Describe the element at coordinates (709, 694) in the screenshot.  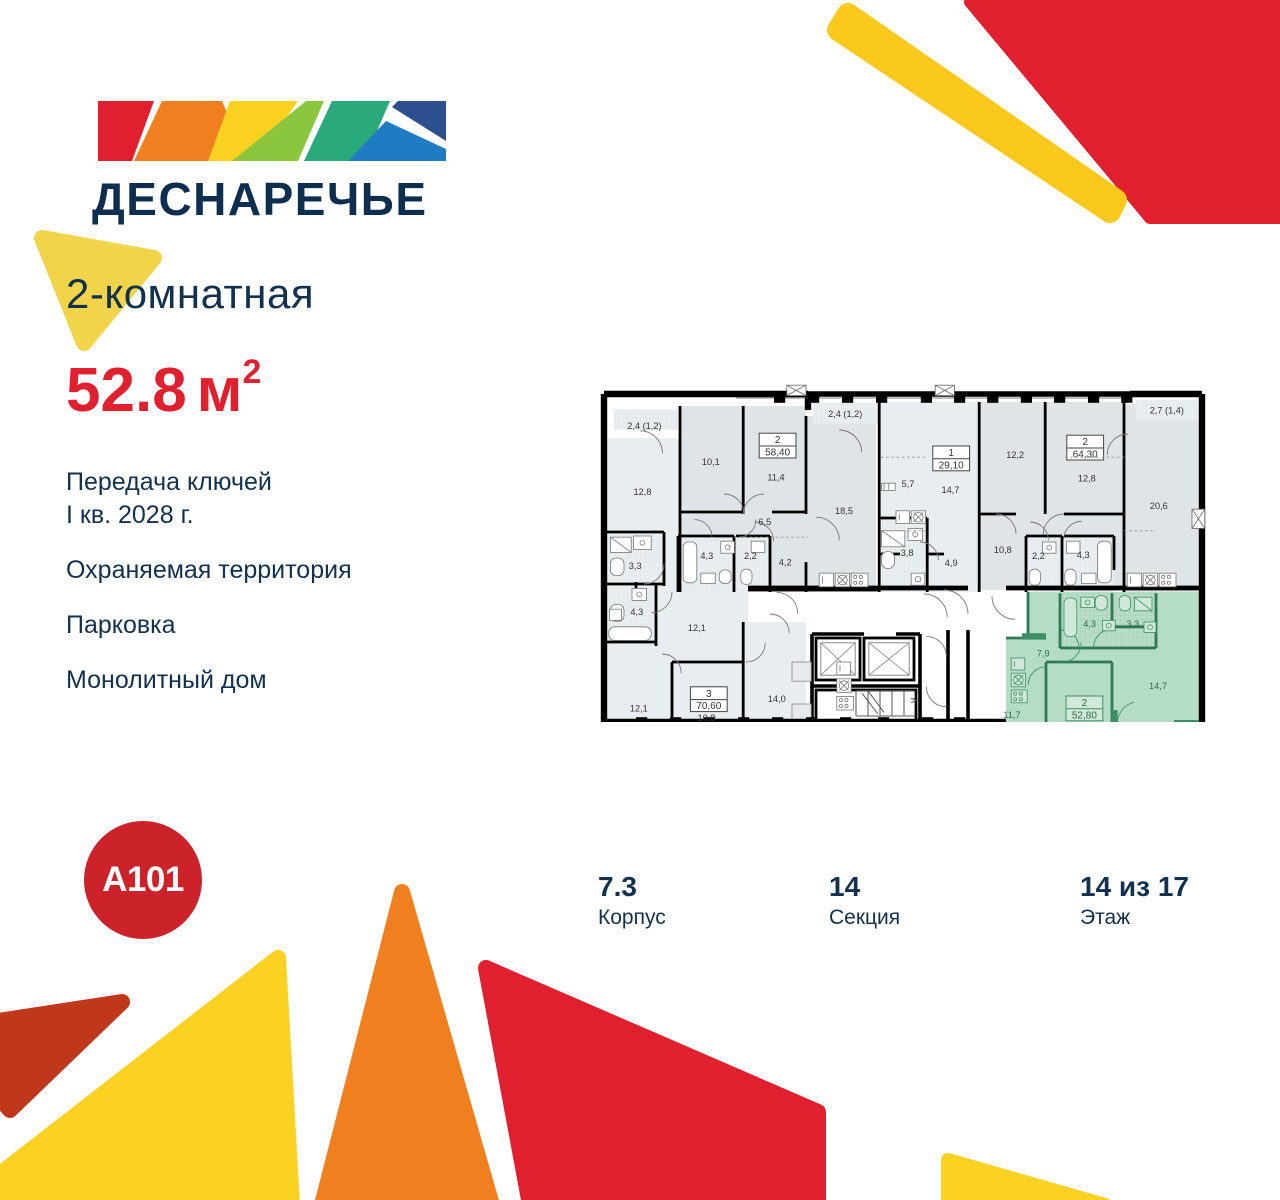
I see `unit-rooms: 3` at that location.